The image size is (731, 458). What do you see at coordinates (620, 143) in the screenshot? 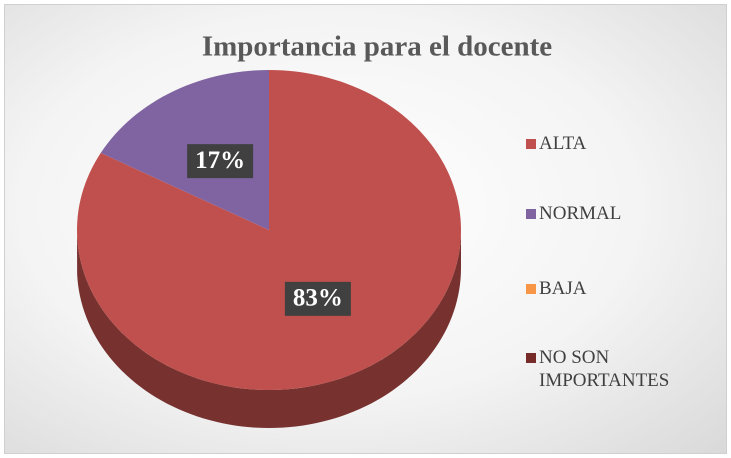
I see `legend-item: ALTA` at bounding box center [620, 143].